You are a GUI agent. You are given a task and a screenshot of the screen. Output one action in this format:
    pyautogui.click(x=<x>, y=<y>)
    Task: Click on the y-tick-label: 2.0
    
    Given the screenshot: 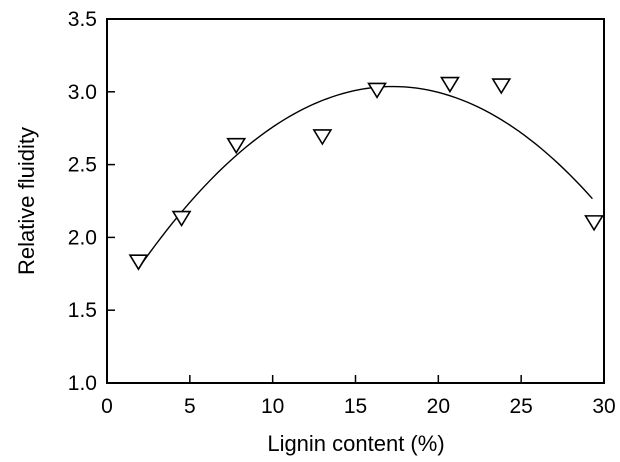 What is the action you would take?
    pyautogui.click(x=82, y=237)
    